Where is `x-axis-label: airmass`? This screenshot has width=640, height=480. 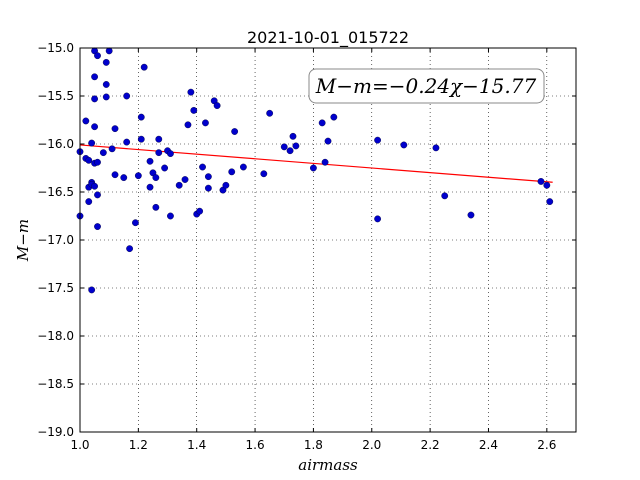 x-axis-label: airmass is located at coordinates (328, 465).